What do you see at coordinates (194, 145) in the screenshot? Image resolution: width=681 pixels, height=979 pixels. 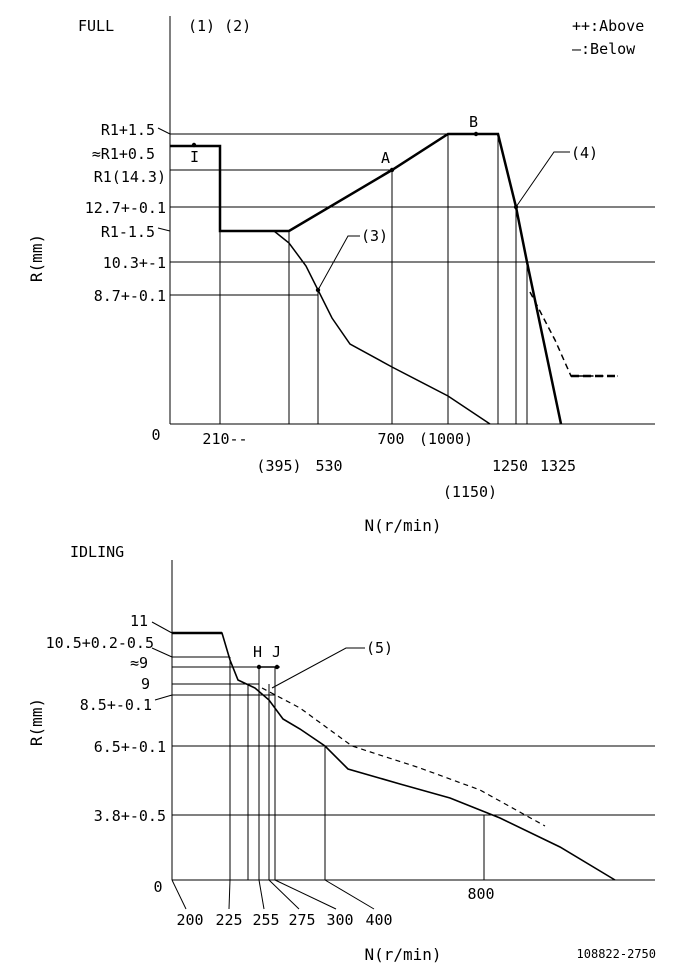 I see `point-i-marker` at bounding box center [194, 145].